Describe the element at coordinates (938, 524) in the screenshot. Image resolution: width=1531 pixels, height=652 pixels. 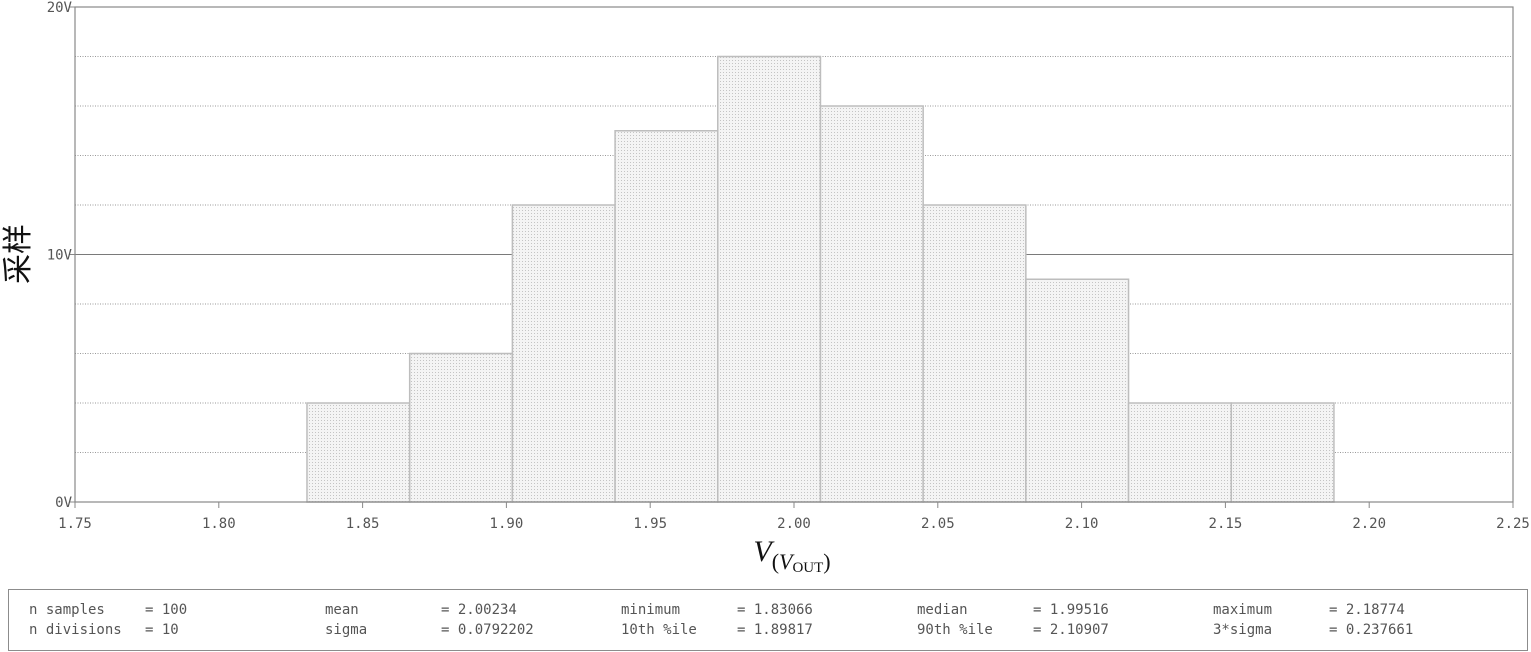
I see `x-tick-label: 2.05` at that location.